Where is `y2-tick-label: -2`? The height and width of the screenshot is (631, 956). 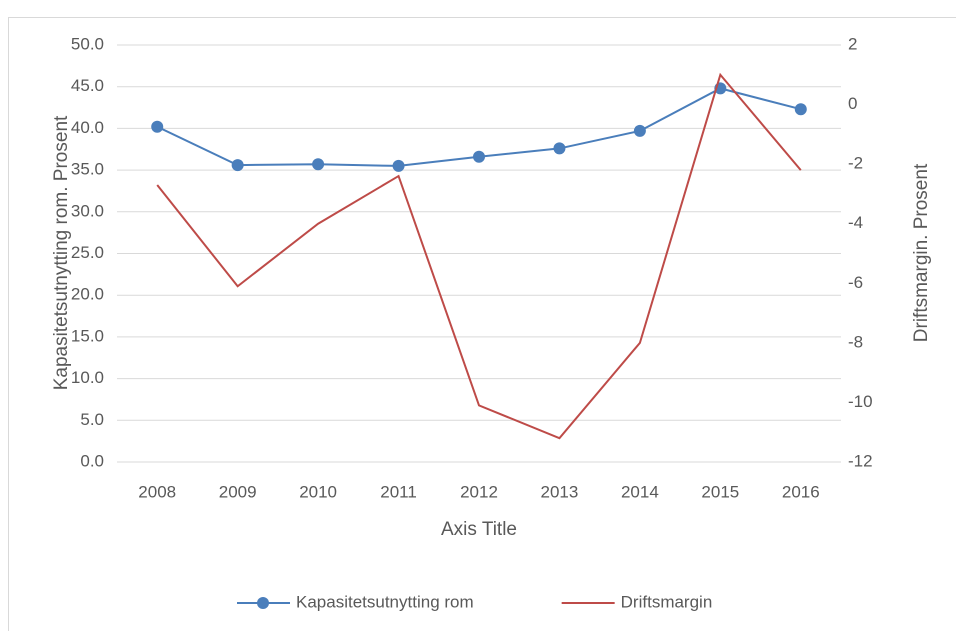
y2-tick-label: -2 is located at coordinates (855, 163).